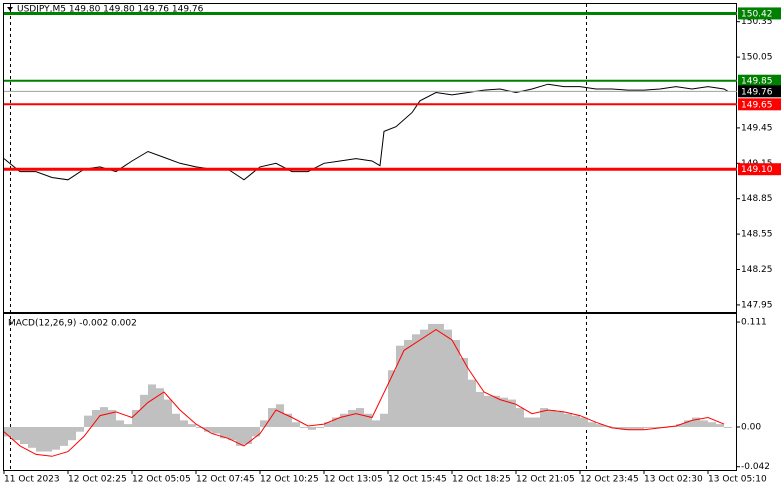 Image resolution: width=781 pixels, height=489 pixels. I want to click on macd-title: MACD(12,26,9) -0.002 0.002, so click(72, 324).